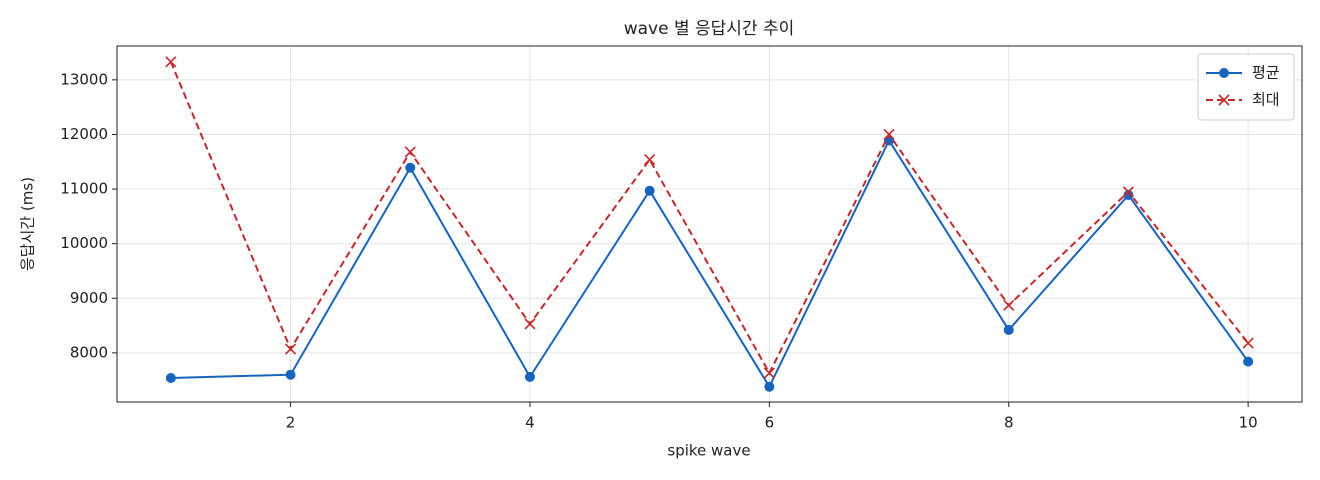  I want to click on x-axis-label: spike wave, so click(708, 451).